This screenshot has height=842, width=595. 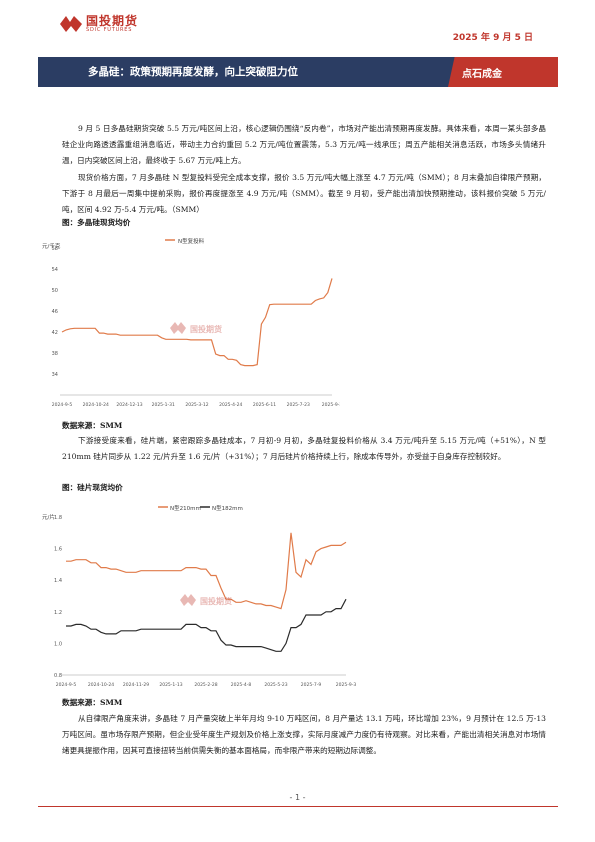 I want to click on chart1-xtick-label: 2025-9-3, so click(x=331, y=405).